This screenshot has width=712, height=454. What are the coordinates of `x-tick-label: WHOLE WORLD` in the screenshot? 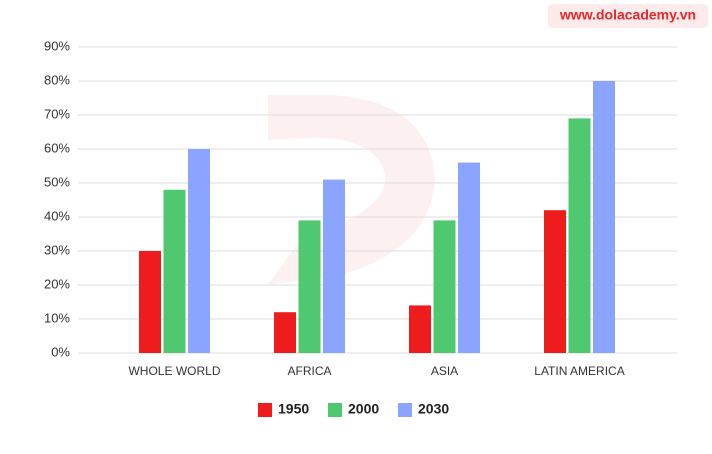 It's located at (174, 371).